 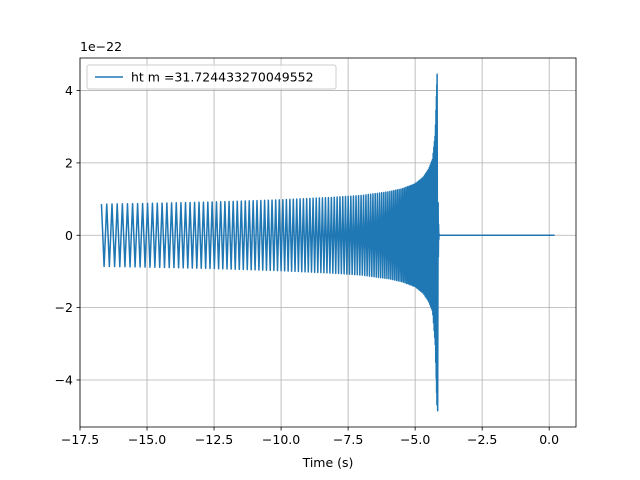 What do you see at coordinates (482, 439) in the screenshot?
I see `x-tick-label: −2.5` at bounding box center [482, 439].